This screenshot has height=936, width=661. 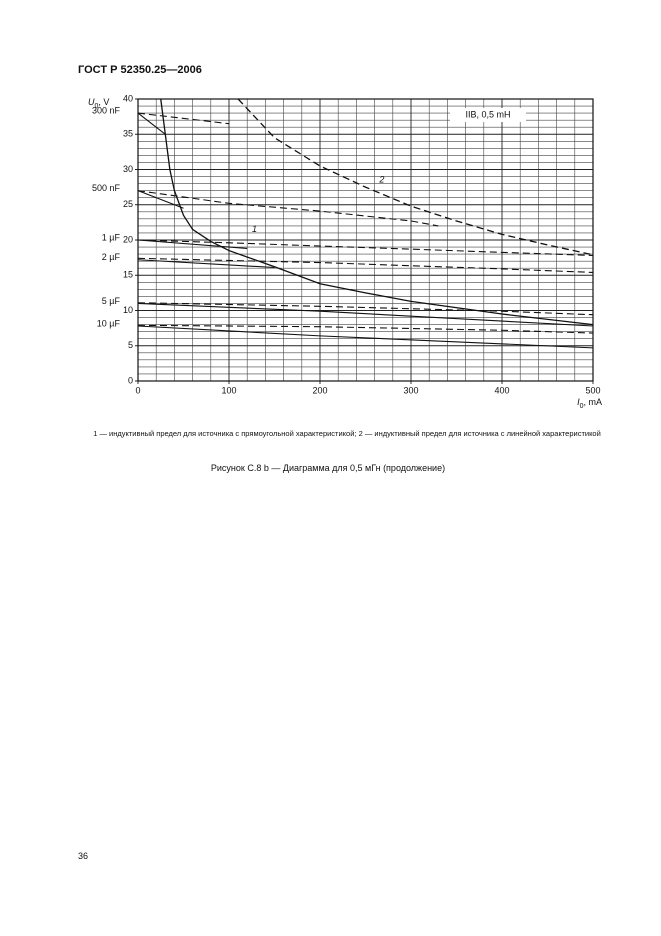 What do you see at coordinates (578, 402) in the screenshot?
I see `axis-label-main: I` at bounding box center [578, 402].